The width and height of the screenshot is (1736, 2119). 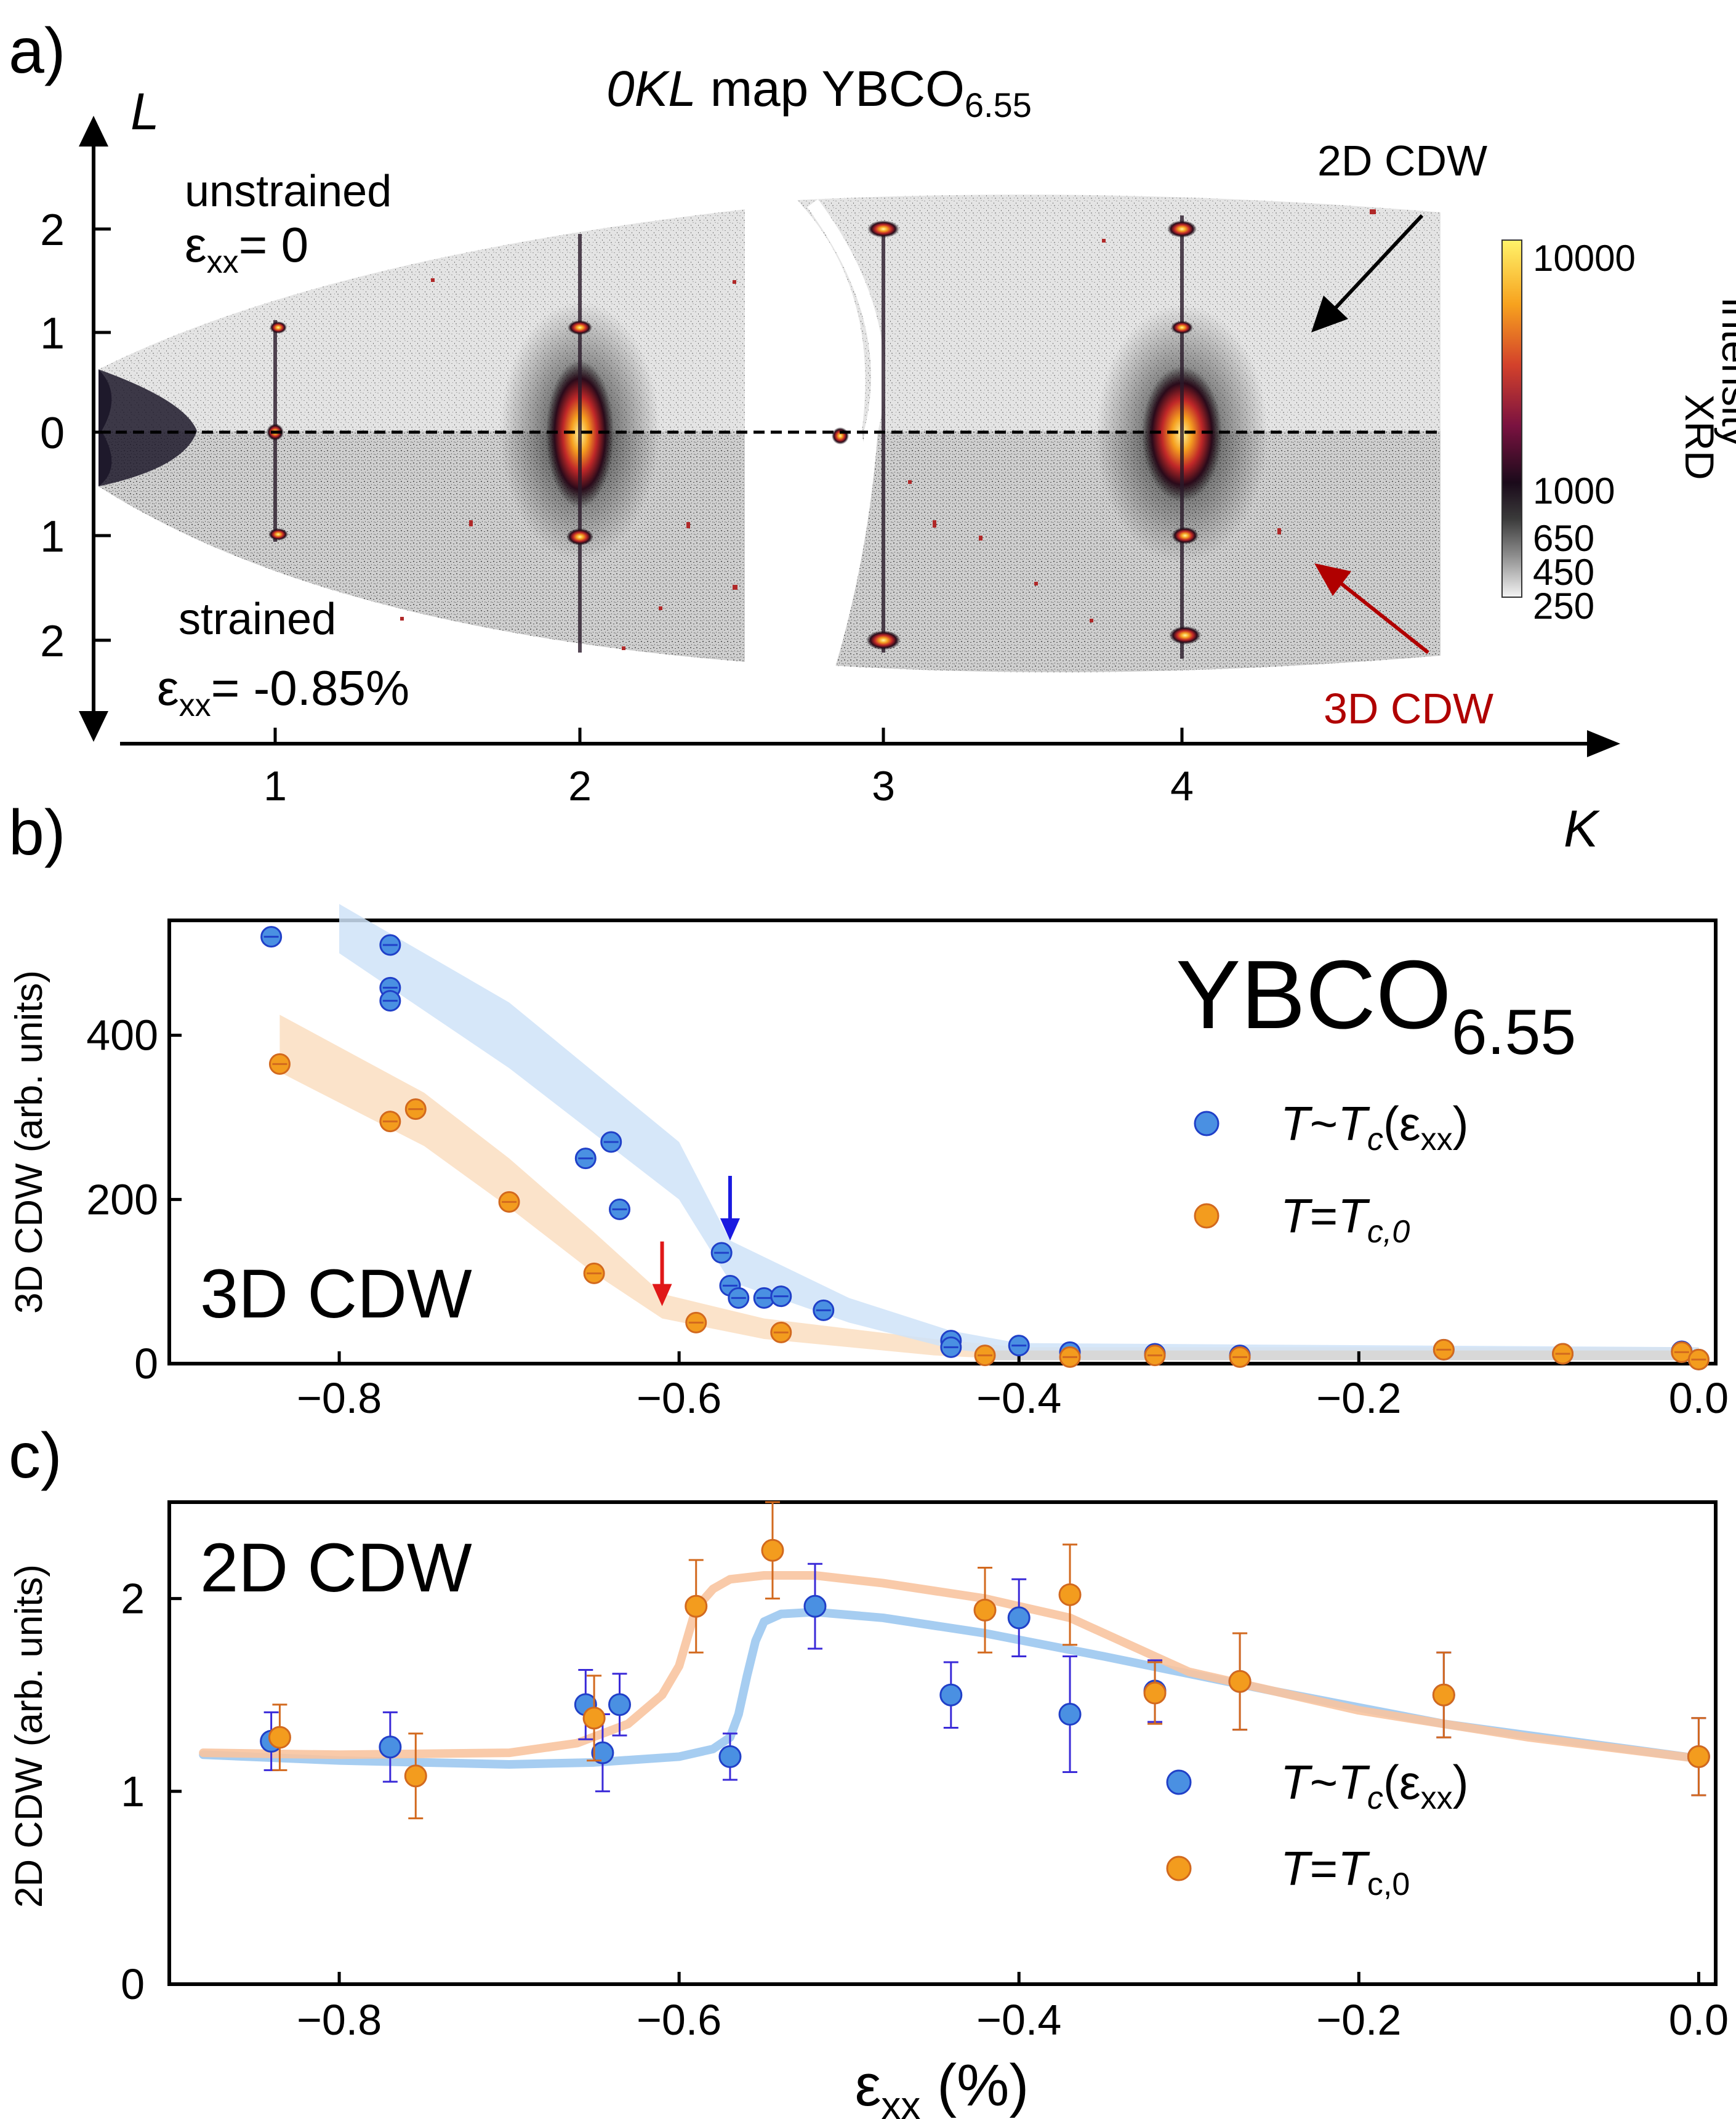 I want to click on cdw-2d-arrow, so click(x=1367, y=273).